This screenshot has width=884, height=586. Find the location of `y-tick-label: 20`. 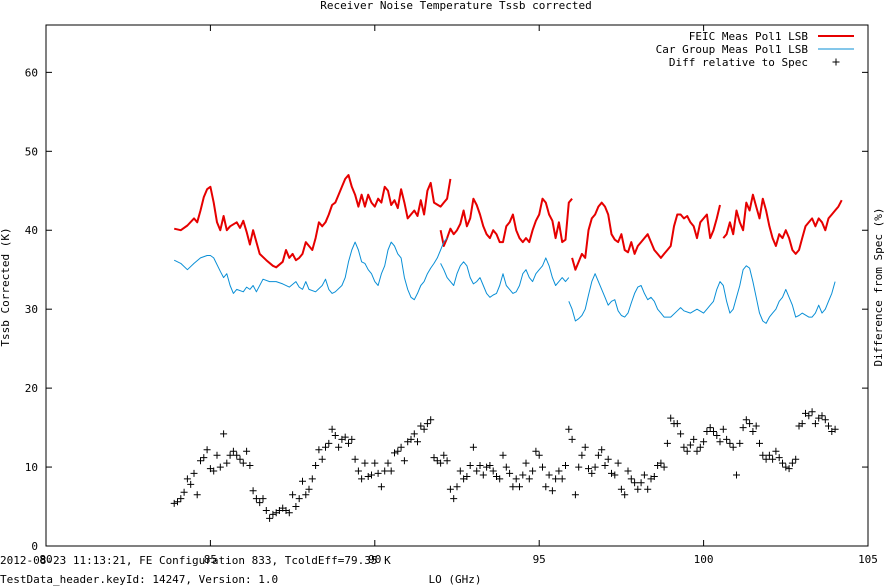

y-tick-label: 20 is located at coordinates (31, 388).